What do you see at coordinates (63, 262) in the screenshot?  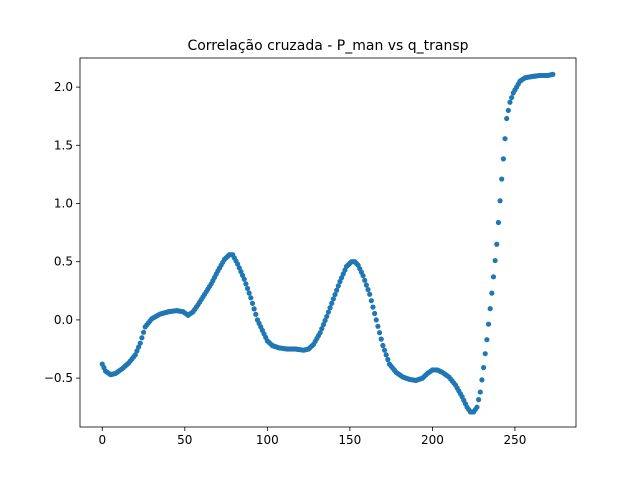 I see `y-tick-label: 0.5` at bounding box center [63, 262].